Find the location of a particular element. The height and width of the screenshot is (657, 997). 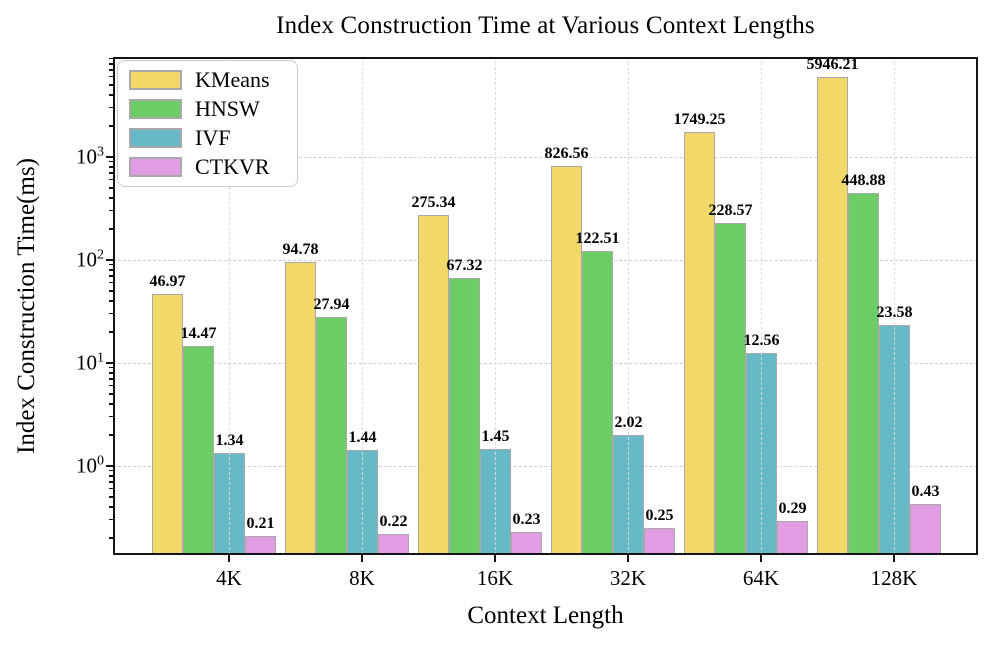

bar-value-label: 1.34 is located at coordinates (229, 440).